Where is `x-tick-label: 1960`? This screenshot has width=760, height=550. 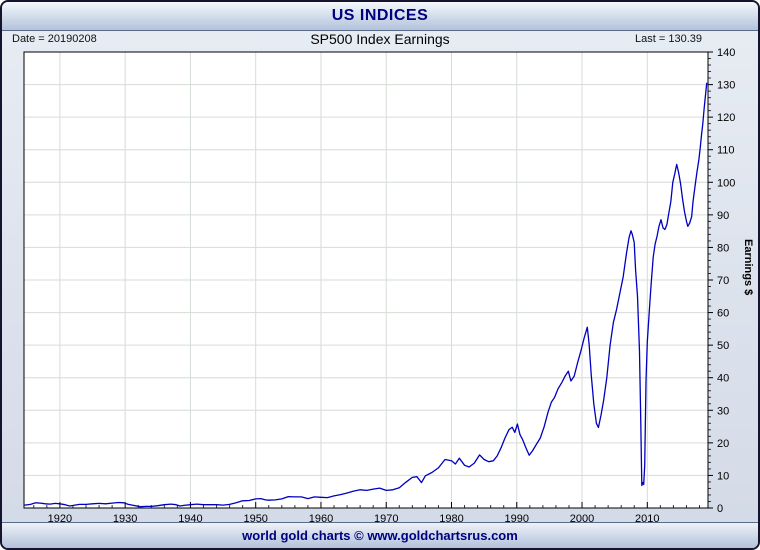 x-tick-label: 1960 is located at coordinates (321, 518).